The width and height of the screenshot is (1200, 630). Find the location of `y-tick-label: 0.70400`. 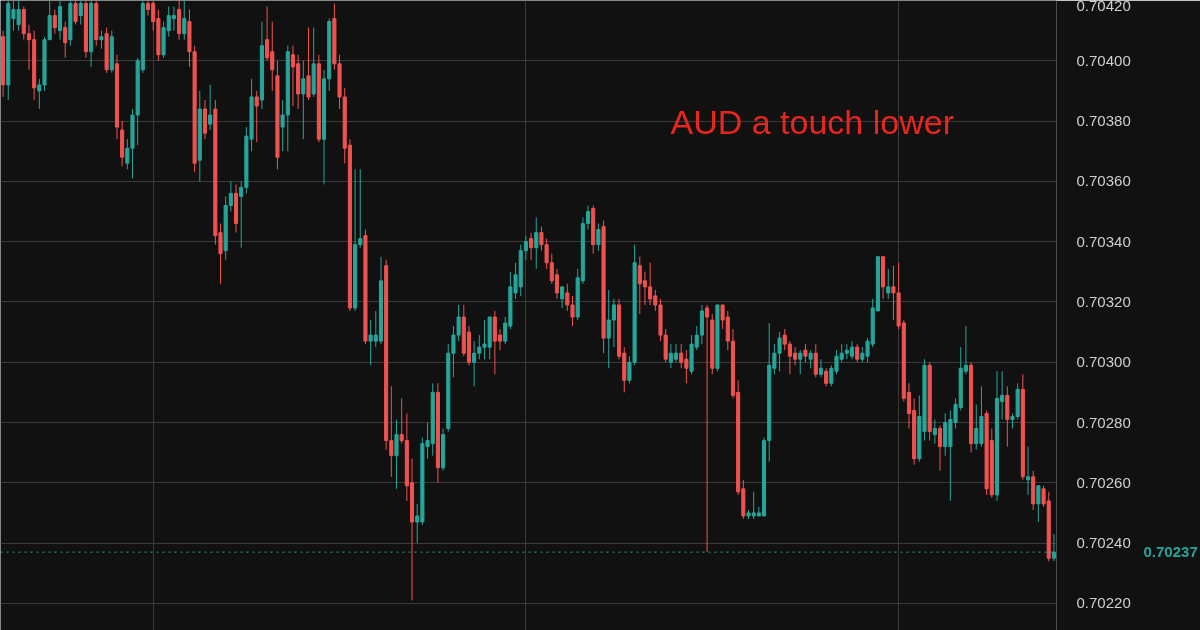

y-tick-label: 0.70400 is located at coordinates (1103, 60).